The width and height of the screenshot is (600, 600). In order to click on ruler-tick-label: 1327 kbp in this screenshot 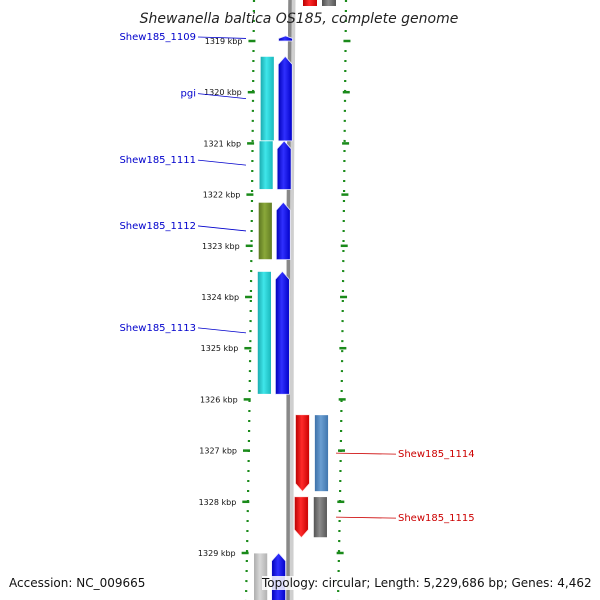, I will do `click(218, 451)`.